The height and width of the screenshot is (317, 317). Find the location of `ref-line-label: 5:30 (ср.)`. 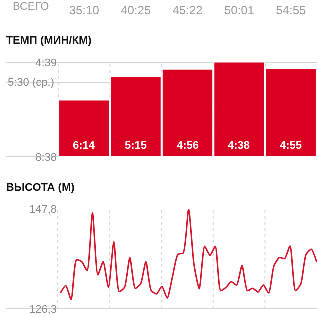

ref-line-label: 5:30 (ср.) is located at coordinates (31, 83).